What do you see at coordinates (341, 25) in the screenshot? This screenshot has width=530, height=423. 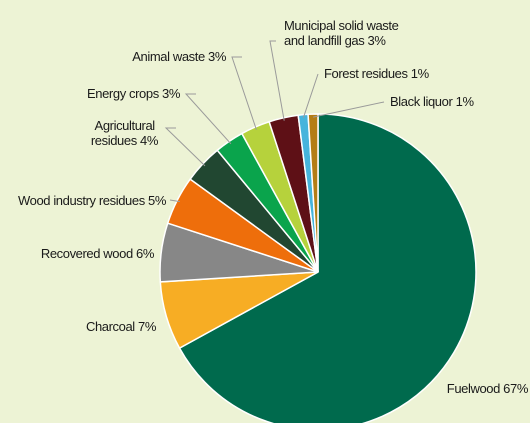 I see `label-line: Municipal solid waste` at bounding box center [341, 25].